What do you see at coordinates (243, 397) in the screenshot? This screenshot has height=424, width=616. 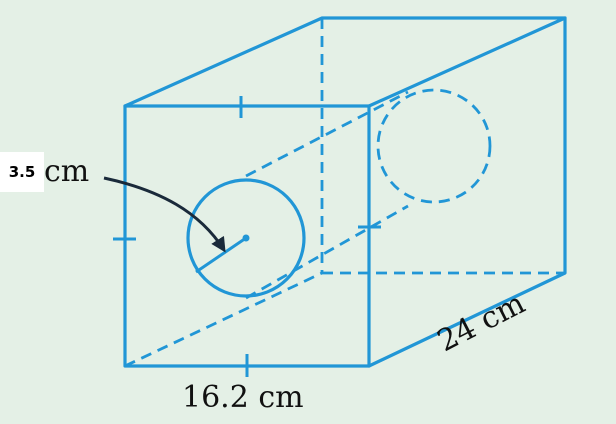 I see `width-label: 16.2 cm` at bounding box center [243, 397].